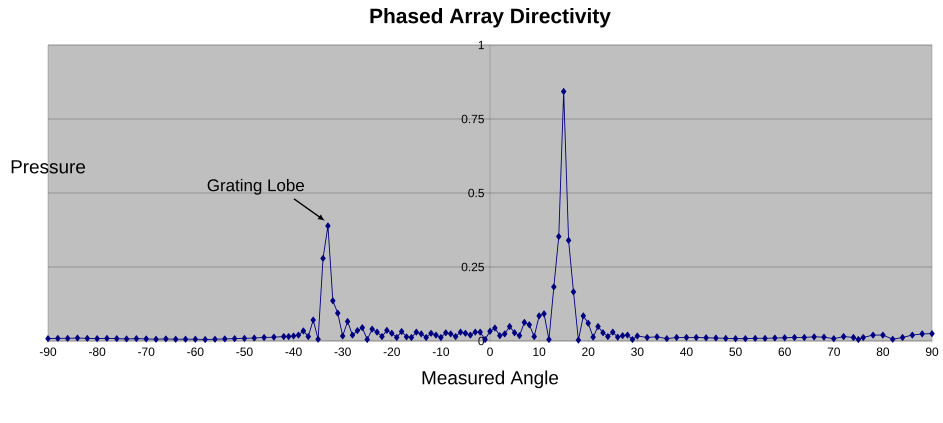 This screenshot has width=943, height=423. I want to click on x-tick-label: -50, so click(244, 352).